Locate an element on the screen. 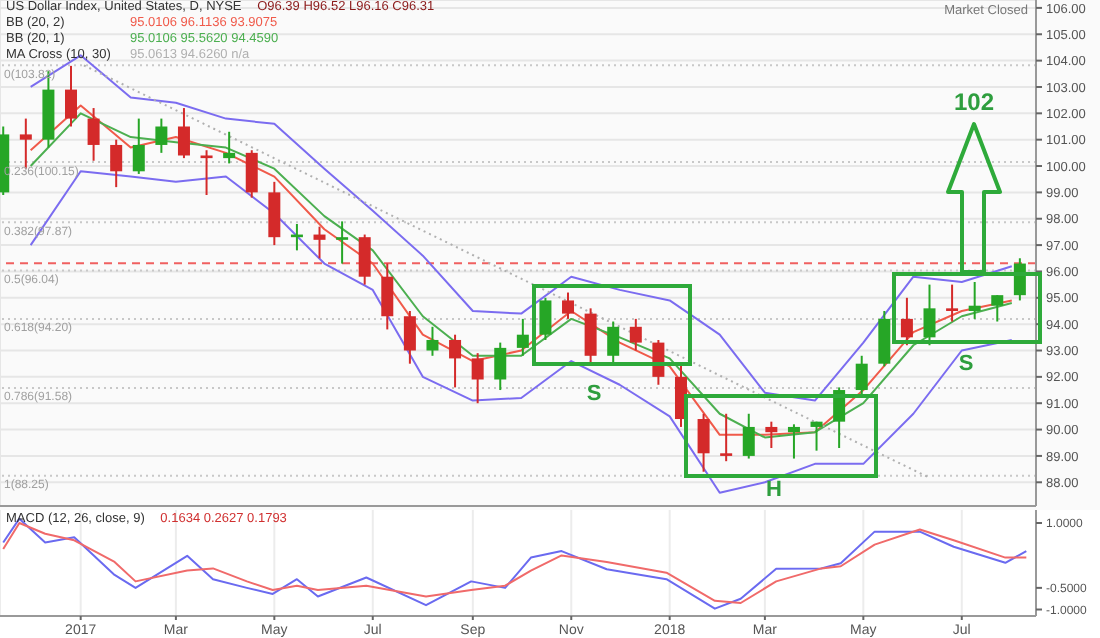 This screenshot has height=638, width=1100. annotation: H is located at coordinates (774, 489).